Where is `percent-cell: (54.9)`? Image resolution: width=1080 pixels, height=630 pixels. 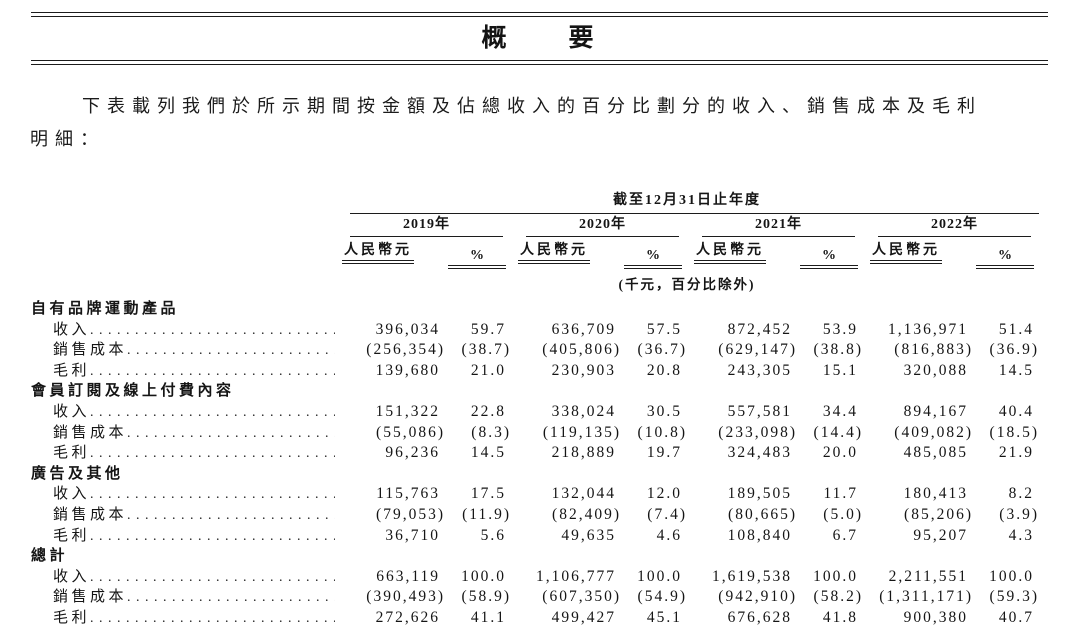
percent-cell: (54.9) is located at coordinates (662, 597).